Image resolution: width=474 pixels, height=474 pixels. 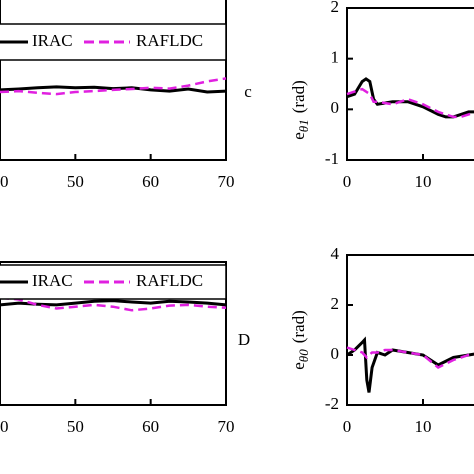 I want to click on y-tick-label: 1, so click(x=335, y=57).